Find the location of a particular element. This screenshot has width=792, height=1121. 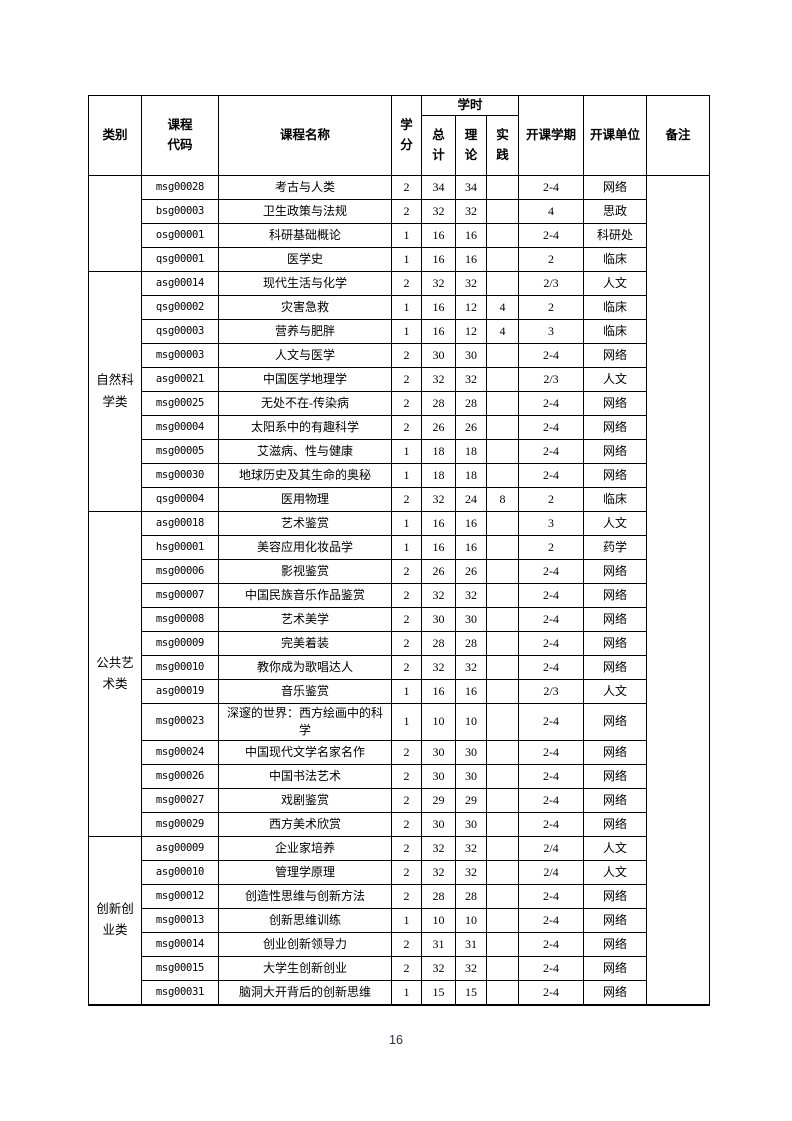

header-hours-total: 总计 is located at coordinates (438, 145).